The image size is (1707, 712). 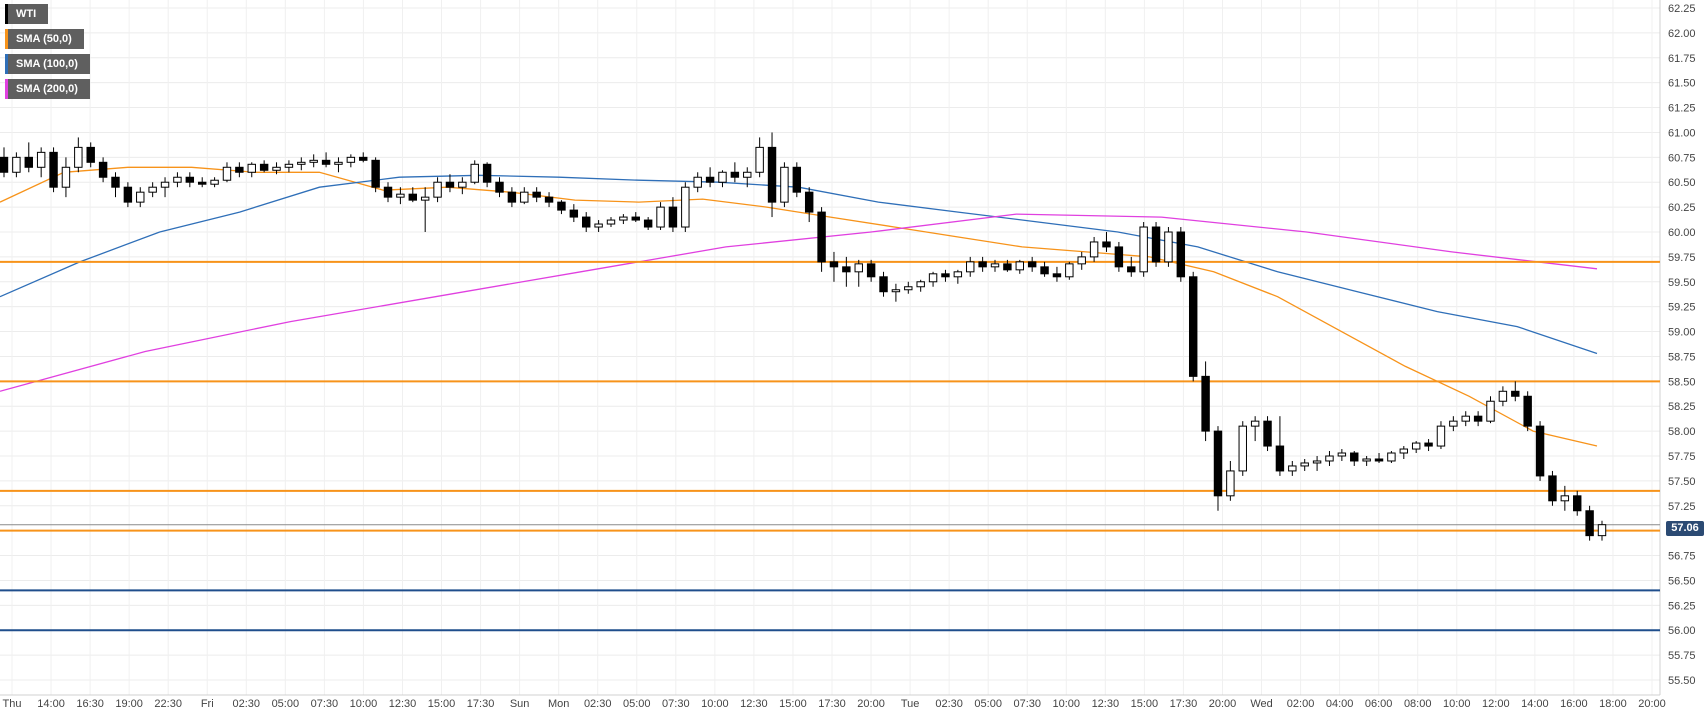 I want to click on x-tick-label: 16:30, so click(x=90, y=704).